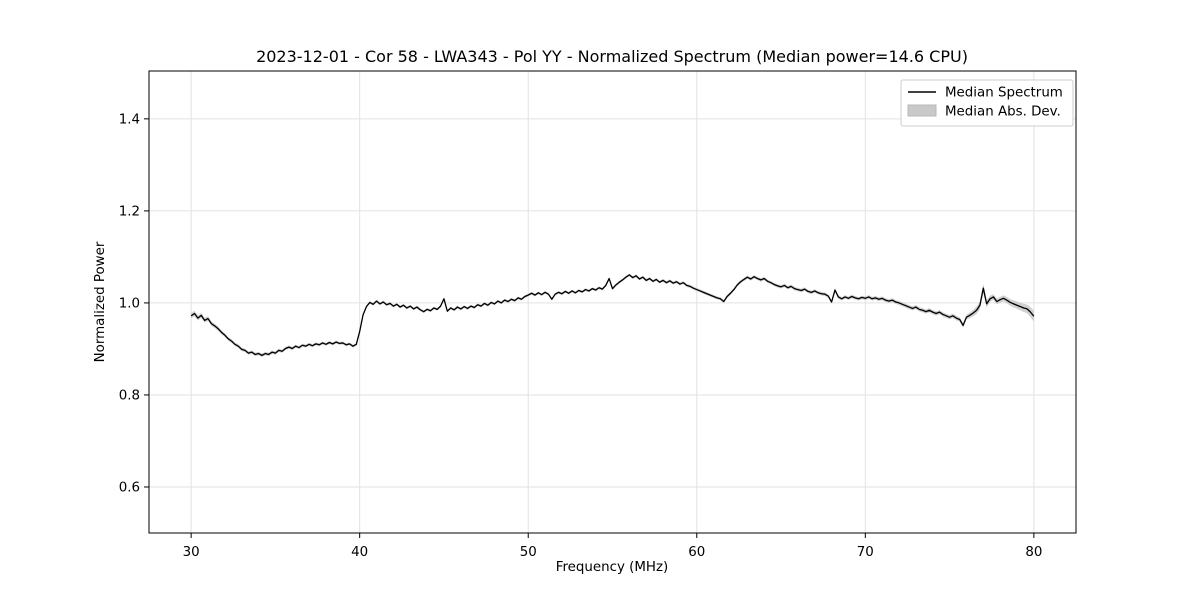  What do you see at coordinates (129, 119) in the screenshot?
I see `y-tick-label: 1.4` at bounding box center [129, 119].